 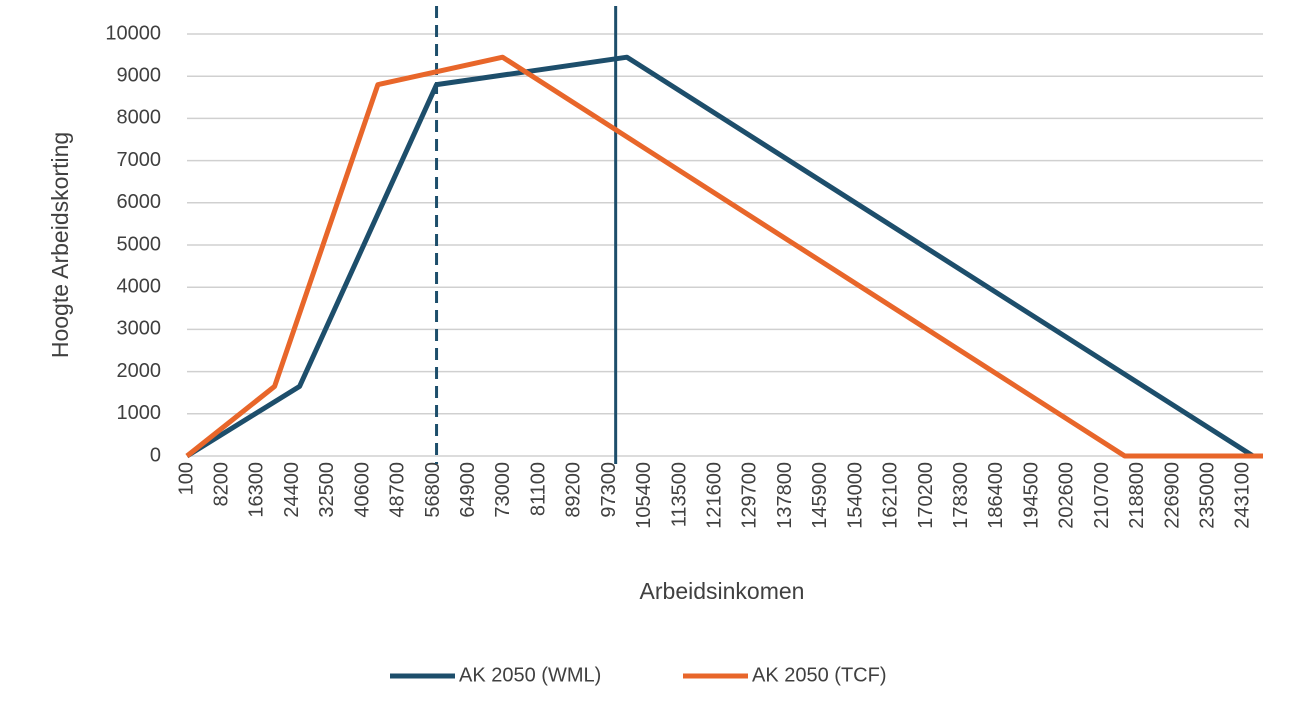 What do you see at coordinates (855, 495) in the screenshot?
I see `x-tick-label: 154000` at bounding box center [855, 495].